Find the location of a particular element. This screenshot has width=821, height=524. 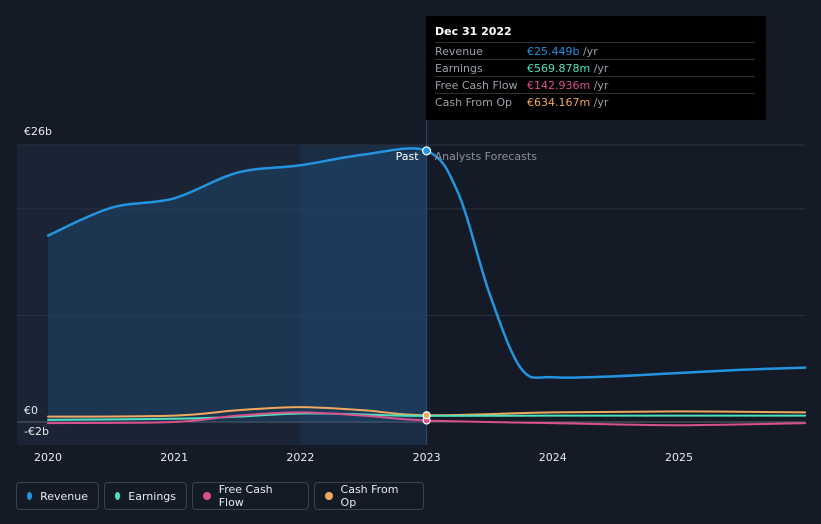

legend-label: Free Cash Flow is located at coordinates (245, 496).